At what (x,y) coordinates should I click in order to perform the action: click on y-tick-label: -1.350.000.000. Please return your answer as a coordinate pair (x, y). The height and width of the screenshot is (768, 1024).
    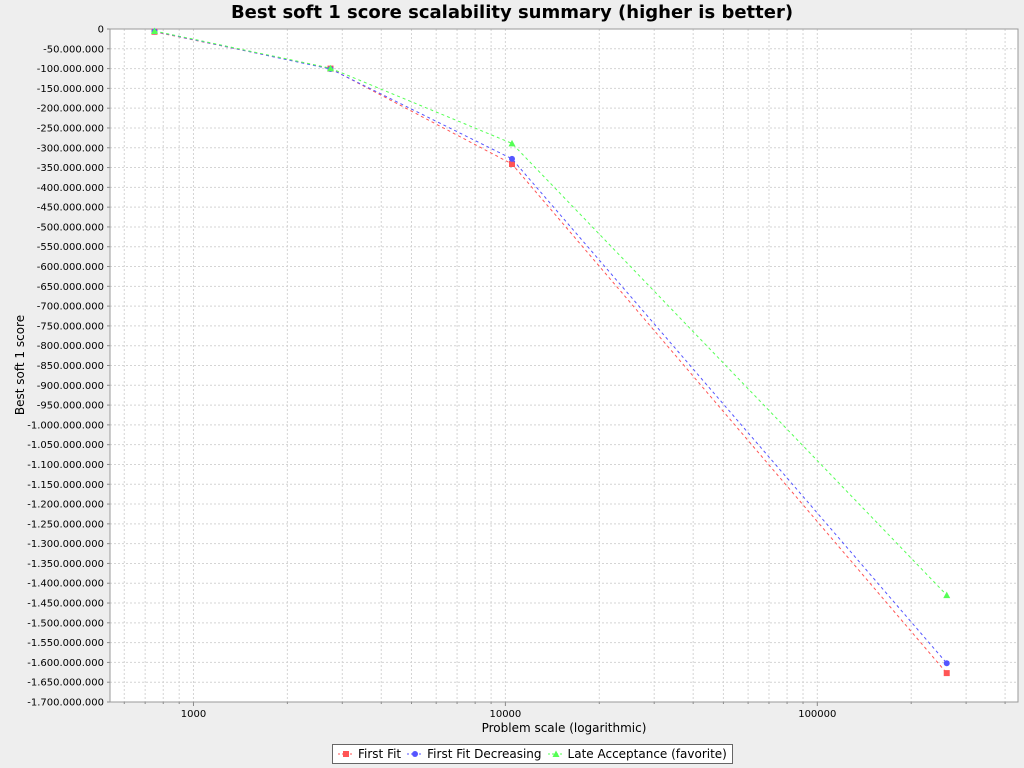
    Looking at the image, I should click on (65, 564).